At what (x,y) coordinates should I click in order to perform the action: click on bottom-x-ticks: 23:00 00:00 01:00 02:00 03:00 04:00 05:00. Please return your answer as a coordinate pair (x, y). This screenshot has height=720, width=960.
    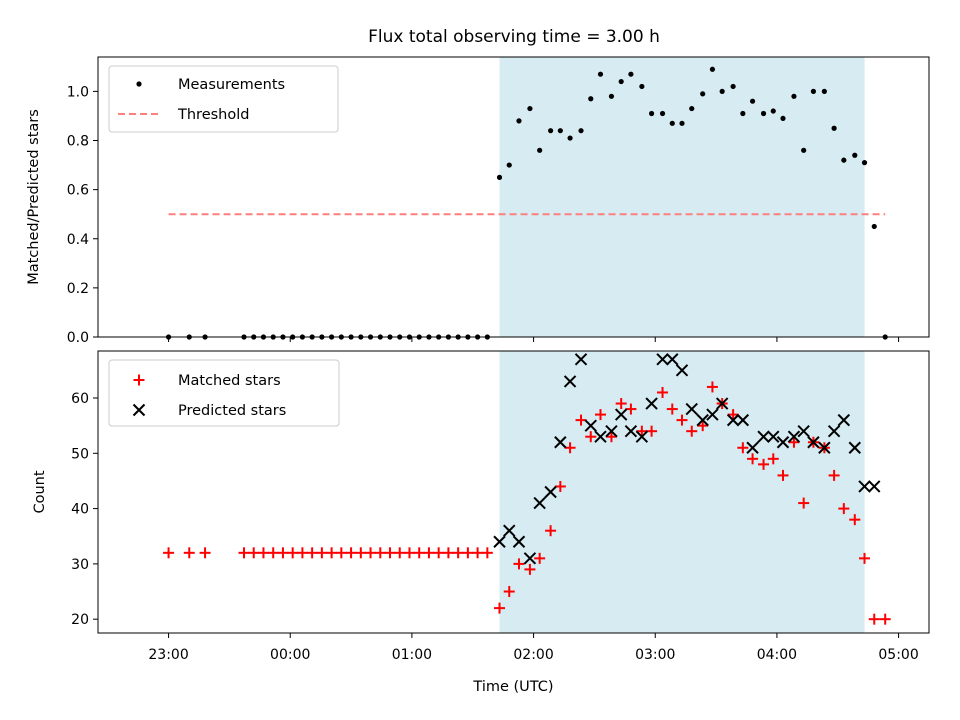
    Looking at the image, I should click on (533, 648).